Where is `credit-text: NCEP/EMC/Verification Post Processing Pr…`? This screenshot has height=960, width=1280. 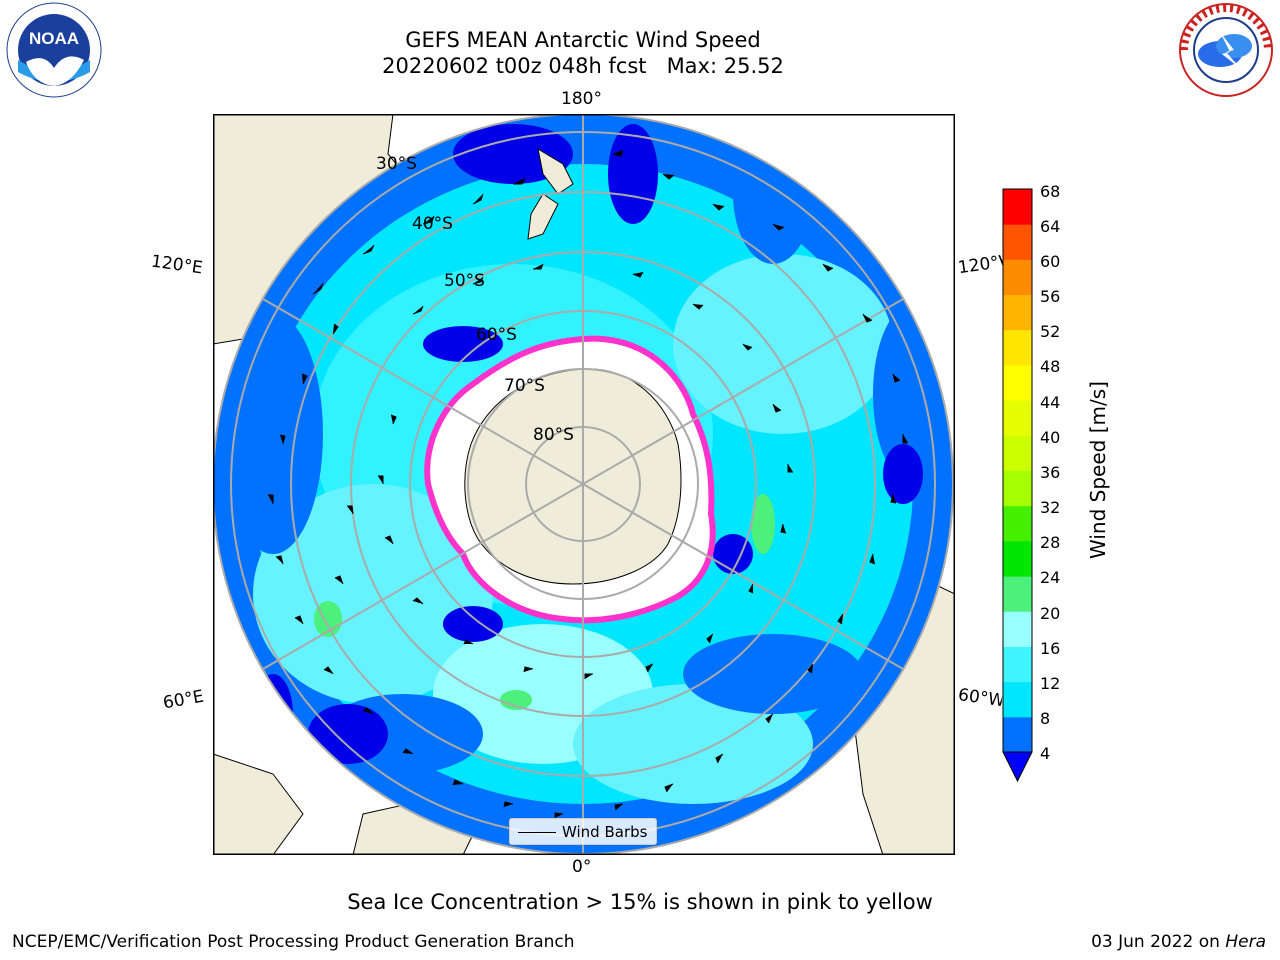 credit-text: NCEP/EMC/Verification Post Processing Pr… is located at coordinates (293, 942).